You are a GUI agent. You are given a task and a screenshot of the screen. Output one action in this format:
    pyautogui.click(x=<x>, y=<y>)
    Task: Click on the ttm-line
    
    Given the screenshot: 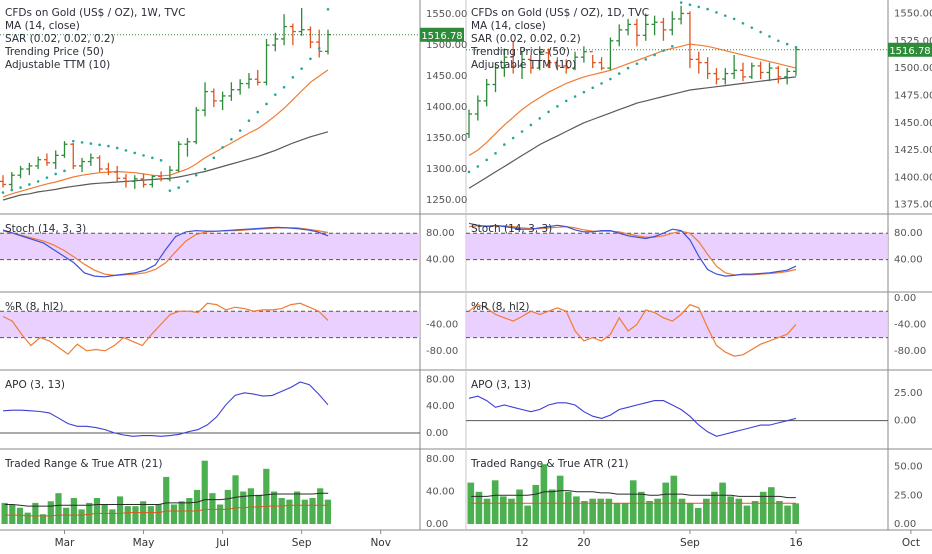 What is the action you would take?
    pyautogui.click(x=165, y=166)
    